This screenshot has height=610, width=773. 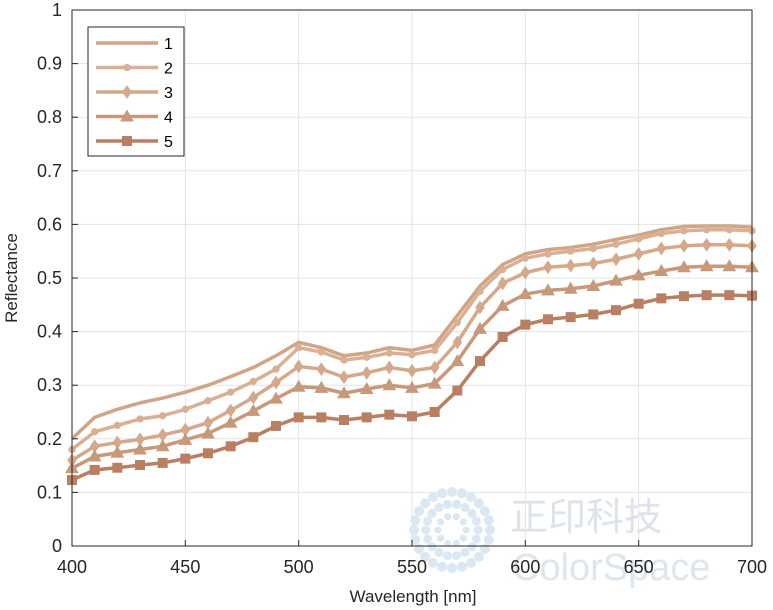 What do you see at coordinates (134, 142) in the screenshot?
I see `legend-item-5: 5` at bounding box center [134, 142].